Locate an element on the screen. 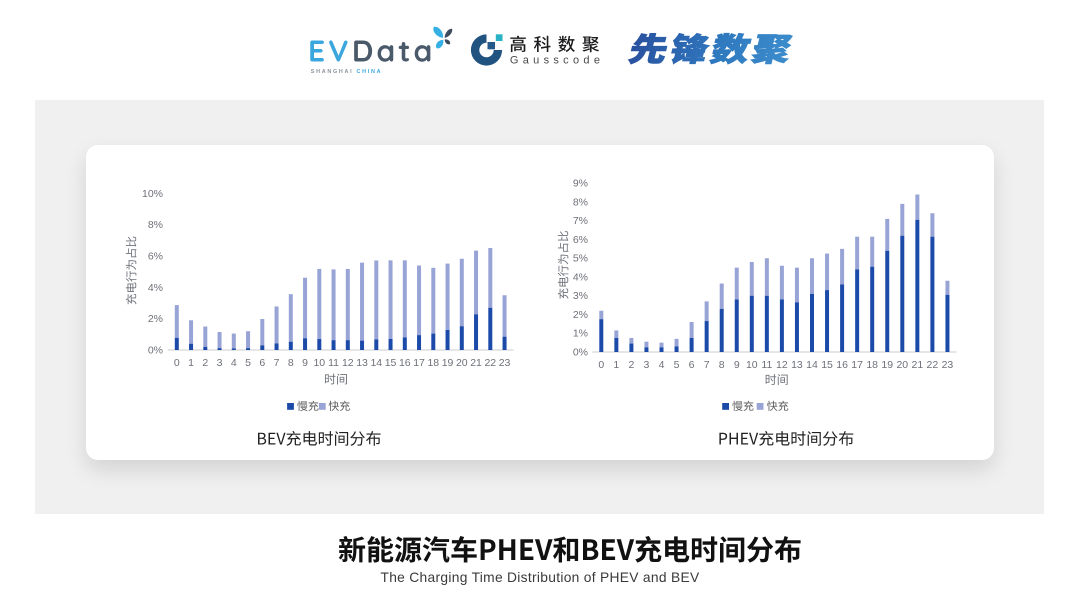 This screenshot has height=608, width=1080. svg-text: 10% is located at coordinates (152, 194).